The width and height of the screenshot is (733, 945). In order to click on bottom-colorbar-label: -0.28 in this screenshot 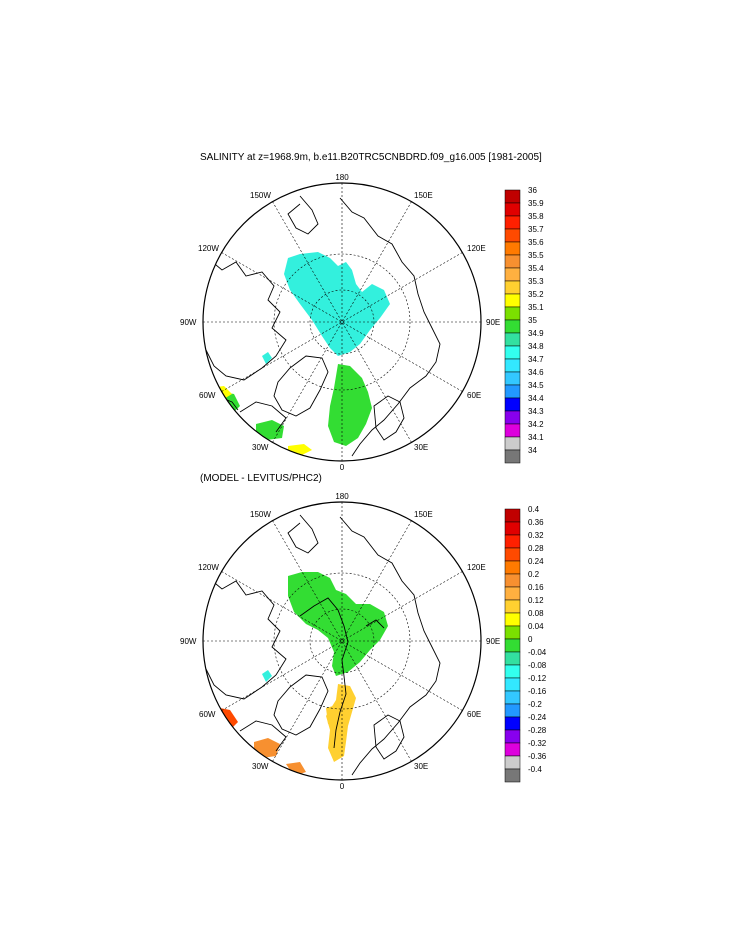, I will do `click(537, 730)`.